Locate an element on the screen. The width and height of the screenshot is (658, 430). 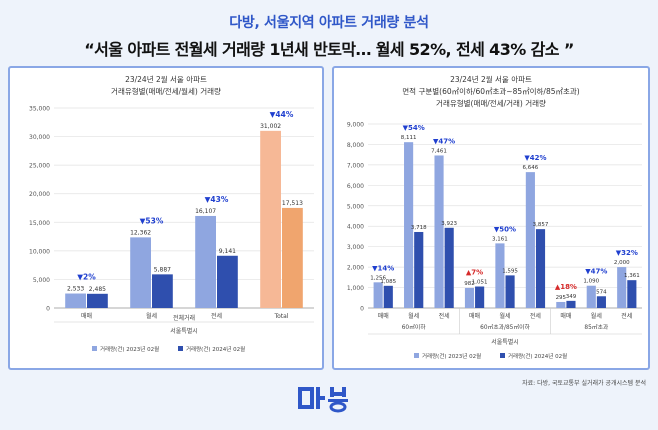
data-label: 16,107 is located at coordinates (205, 211).